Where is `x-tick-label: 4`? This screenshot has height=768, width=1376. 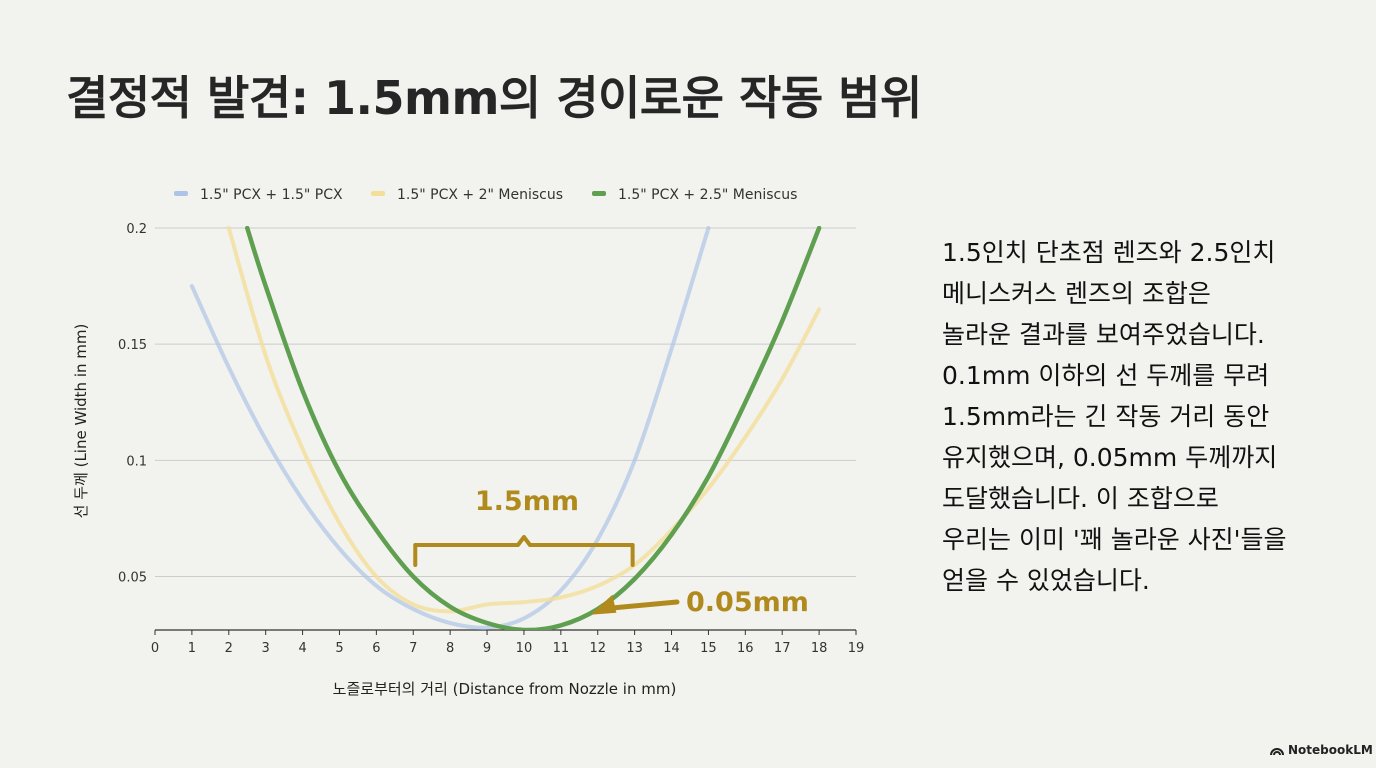 x-tick-label: 4 is located at coordinates (302, 648).